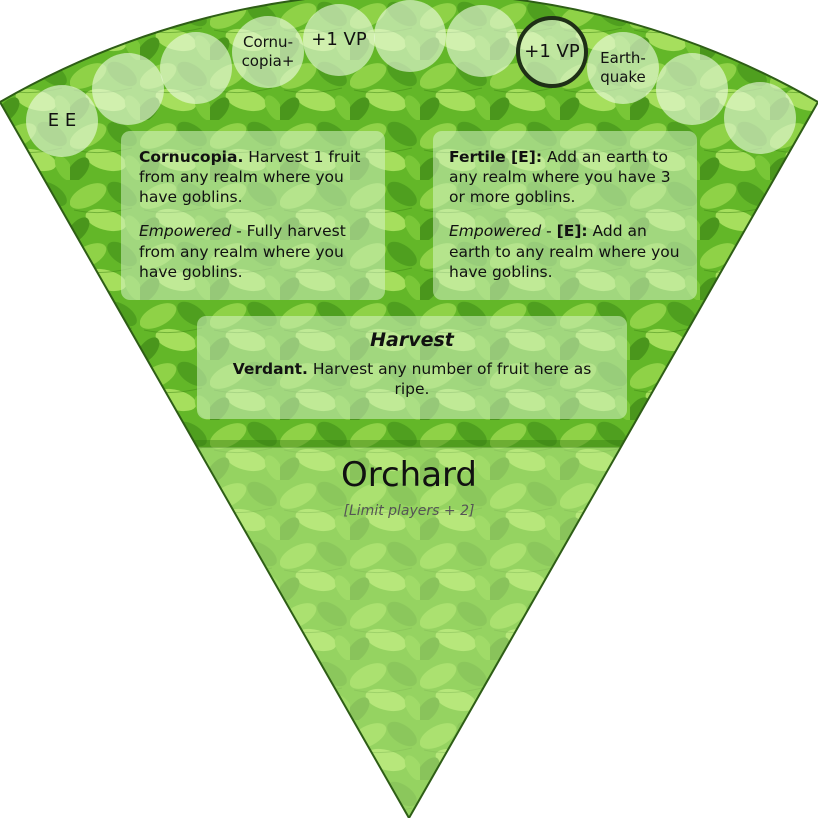 The height and width of the screenshot is (818, 818). I want to click on harvest-title: Harvest, so click(412, 340).